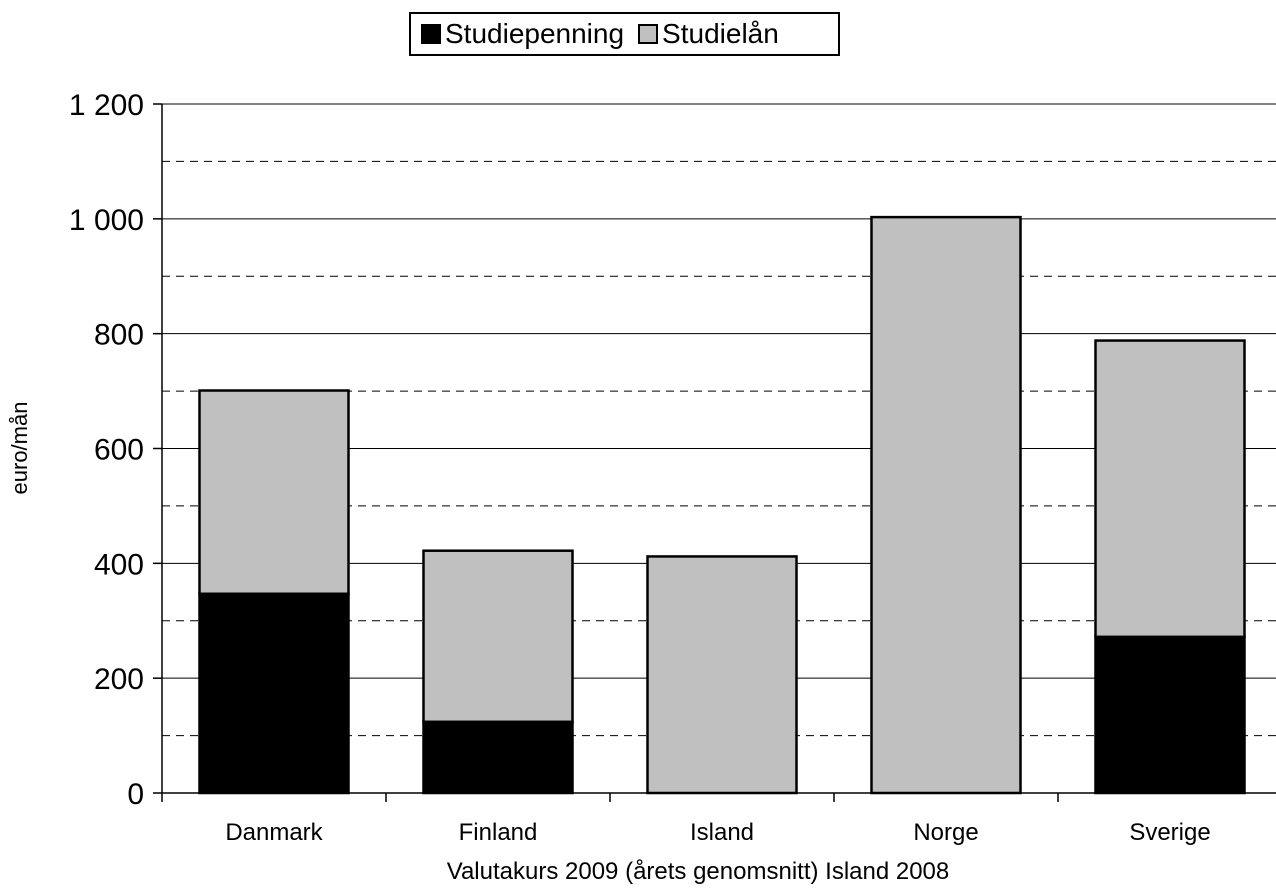 The image size is (1276, 890). I want to click on y-tick-label: 400, so click(119, 564).